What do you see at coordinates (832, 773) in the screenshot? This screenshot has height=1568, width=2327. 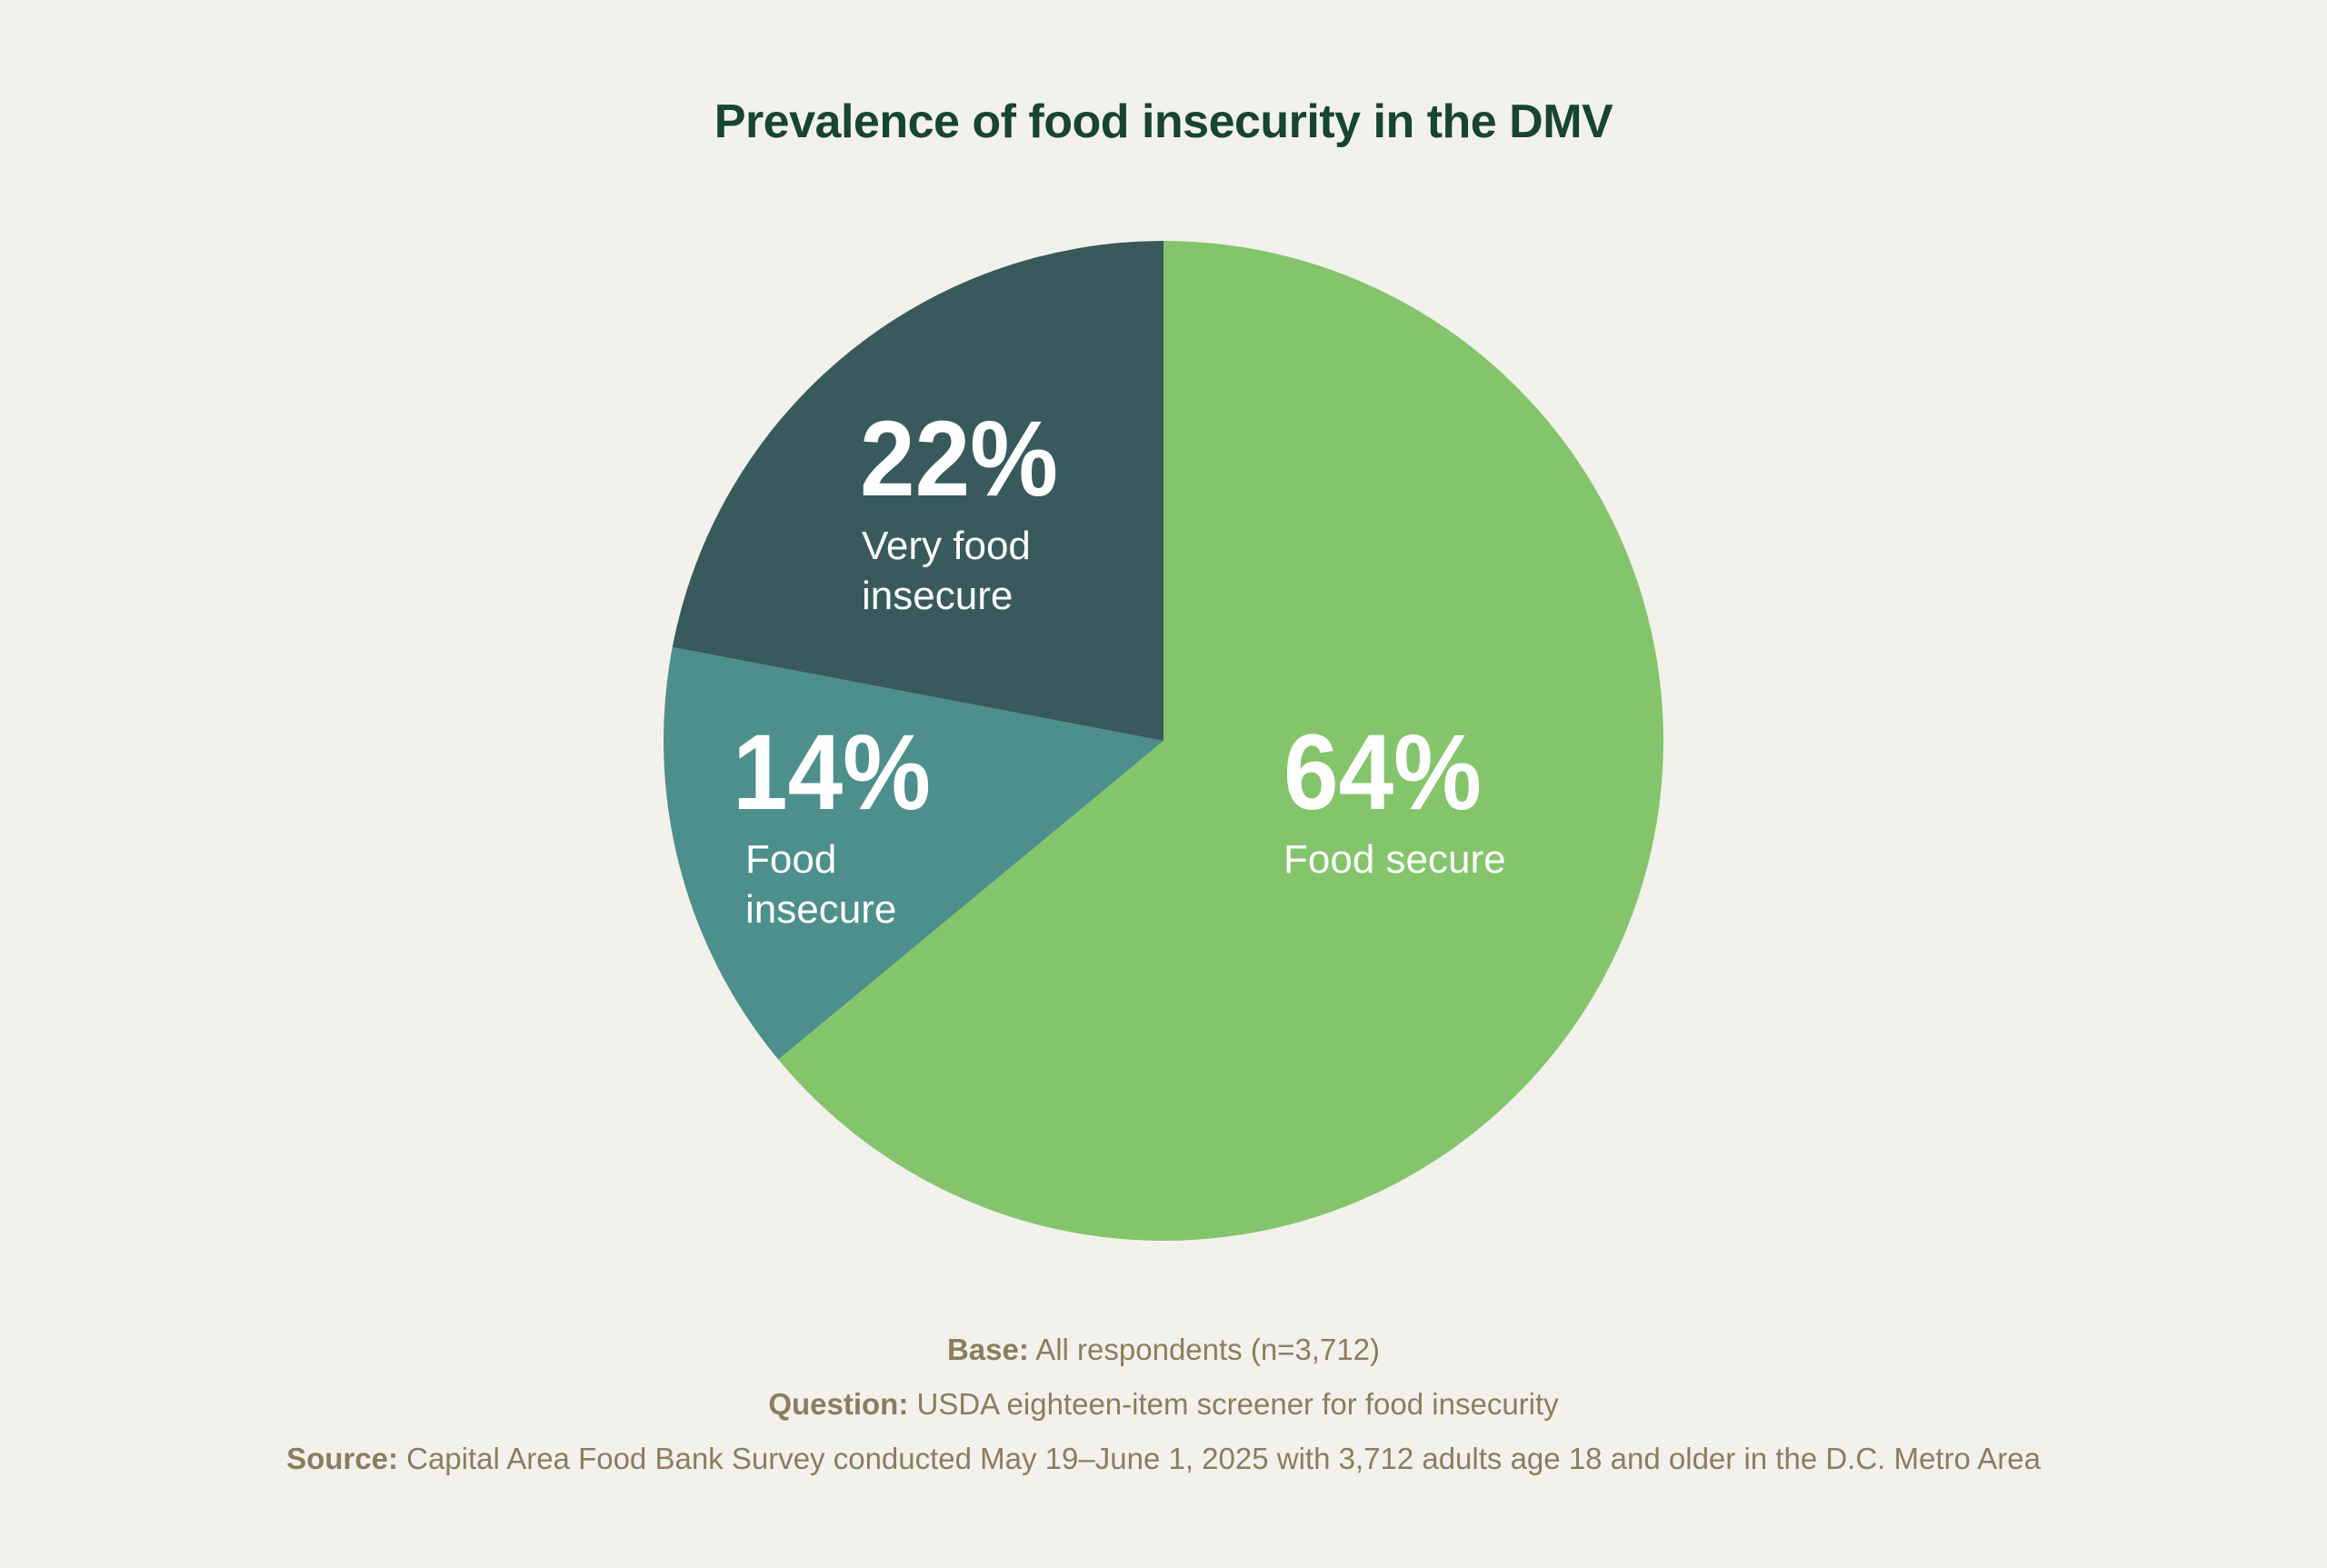 I see `data-label-food-insecure: 14%` at bounding box center [832, 773].